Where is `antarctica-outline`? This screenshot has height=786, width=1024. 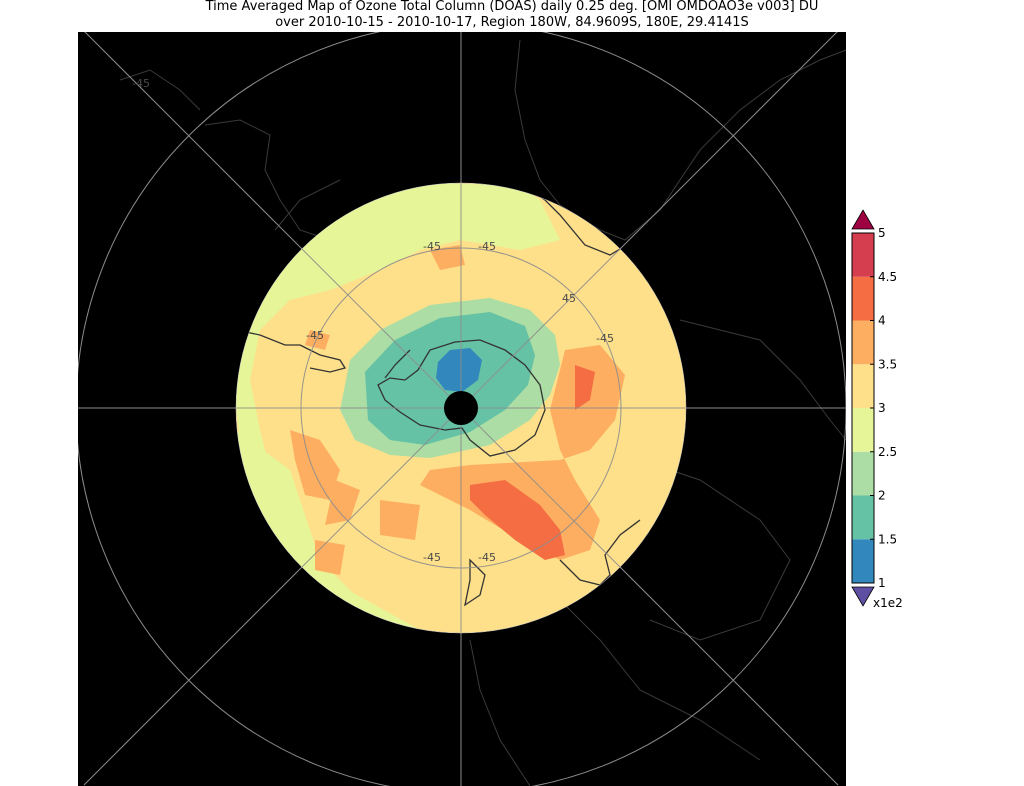 antarctica-outline is located at coordinates (461, 398).